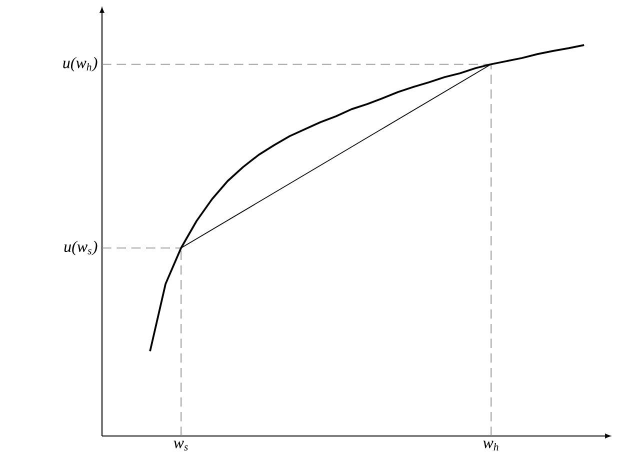 The width and height of the screenshot is (625, 475). What do you see at coordinates (181, 445) in the screenshot?
I see `x-tick-label: w$_{s}$` at bounding box center [181, 445].